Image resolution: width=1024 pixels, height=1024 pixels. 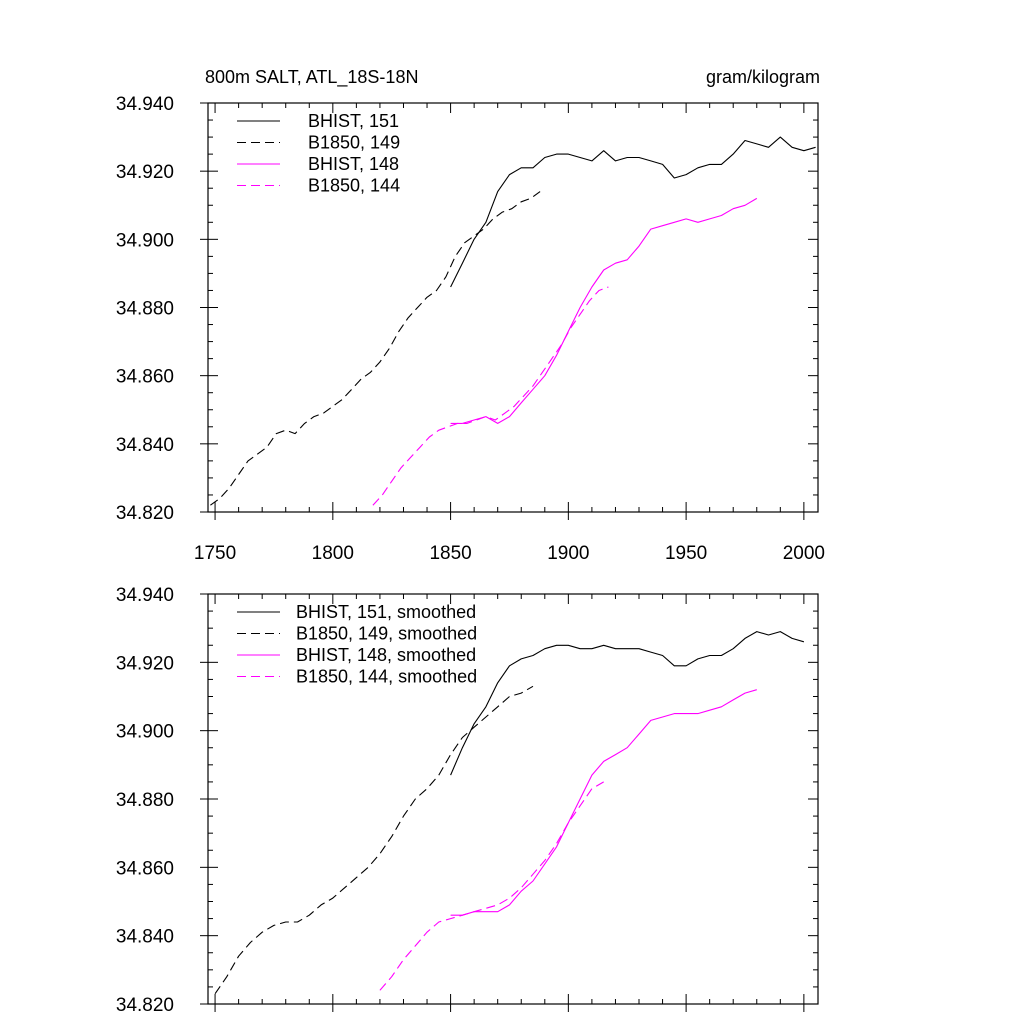 I want to click on series-line-bhist-151-smoothed, so click(x=627, y=703).